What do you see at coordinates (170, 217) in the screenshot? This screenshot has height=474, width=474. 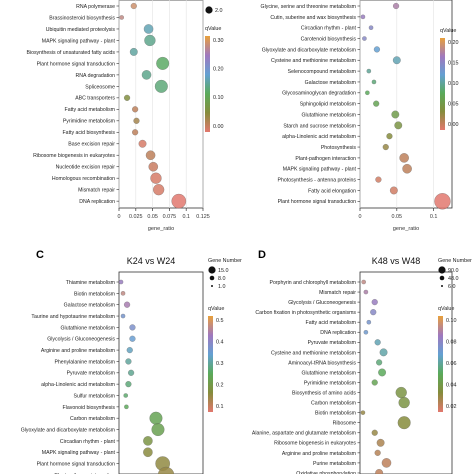 I see `x-tick-label: 0.075` at bounding box center [170, 217].